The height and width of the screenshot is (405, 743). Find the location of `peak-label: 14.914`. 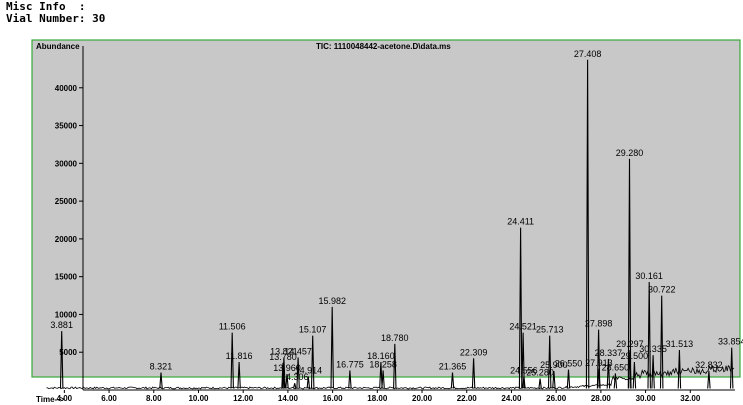

peak-label: 14.914 is located at coordinates (309, 370).